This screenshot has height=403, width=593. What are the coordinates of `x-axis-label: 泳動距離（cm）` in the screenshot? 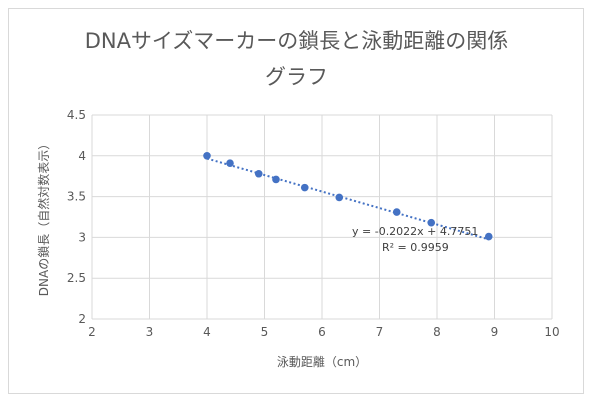 It's located at (322, 362).